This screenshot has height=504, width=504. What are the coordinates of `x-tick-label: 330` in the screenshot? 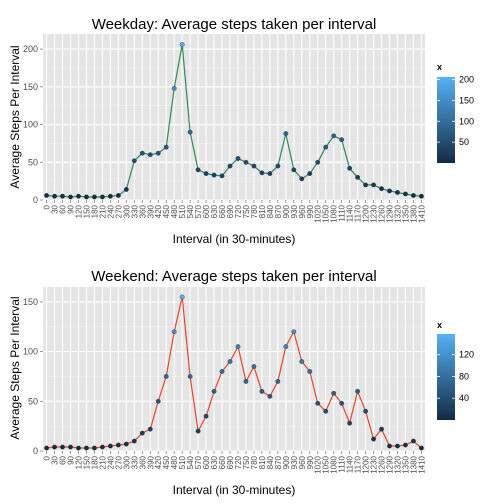 It's located at (134, 462).